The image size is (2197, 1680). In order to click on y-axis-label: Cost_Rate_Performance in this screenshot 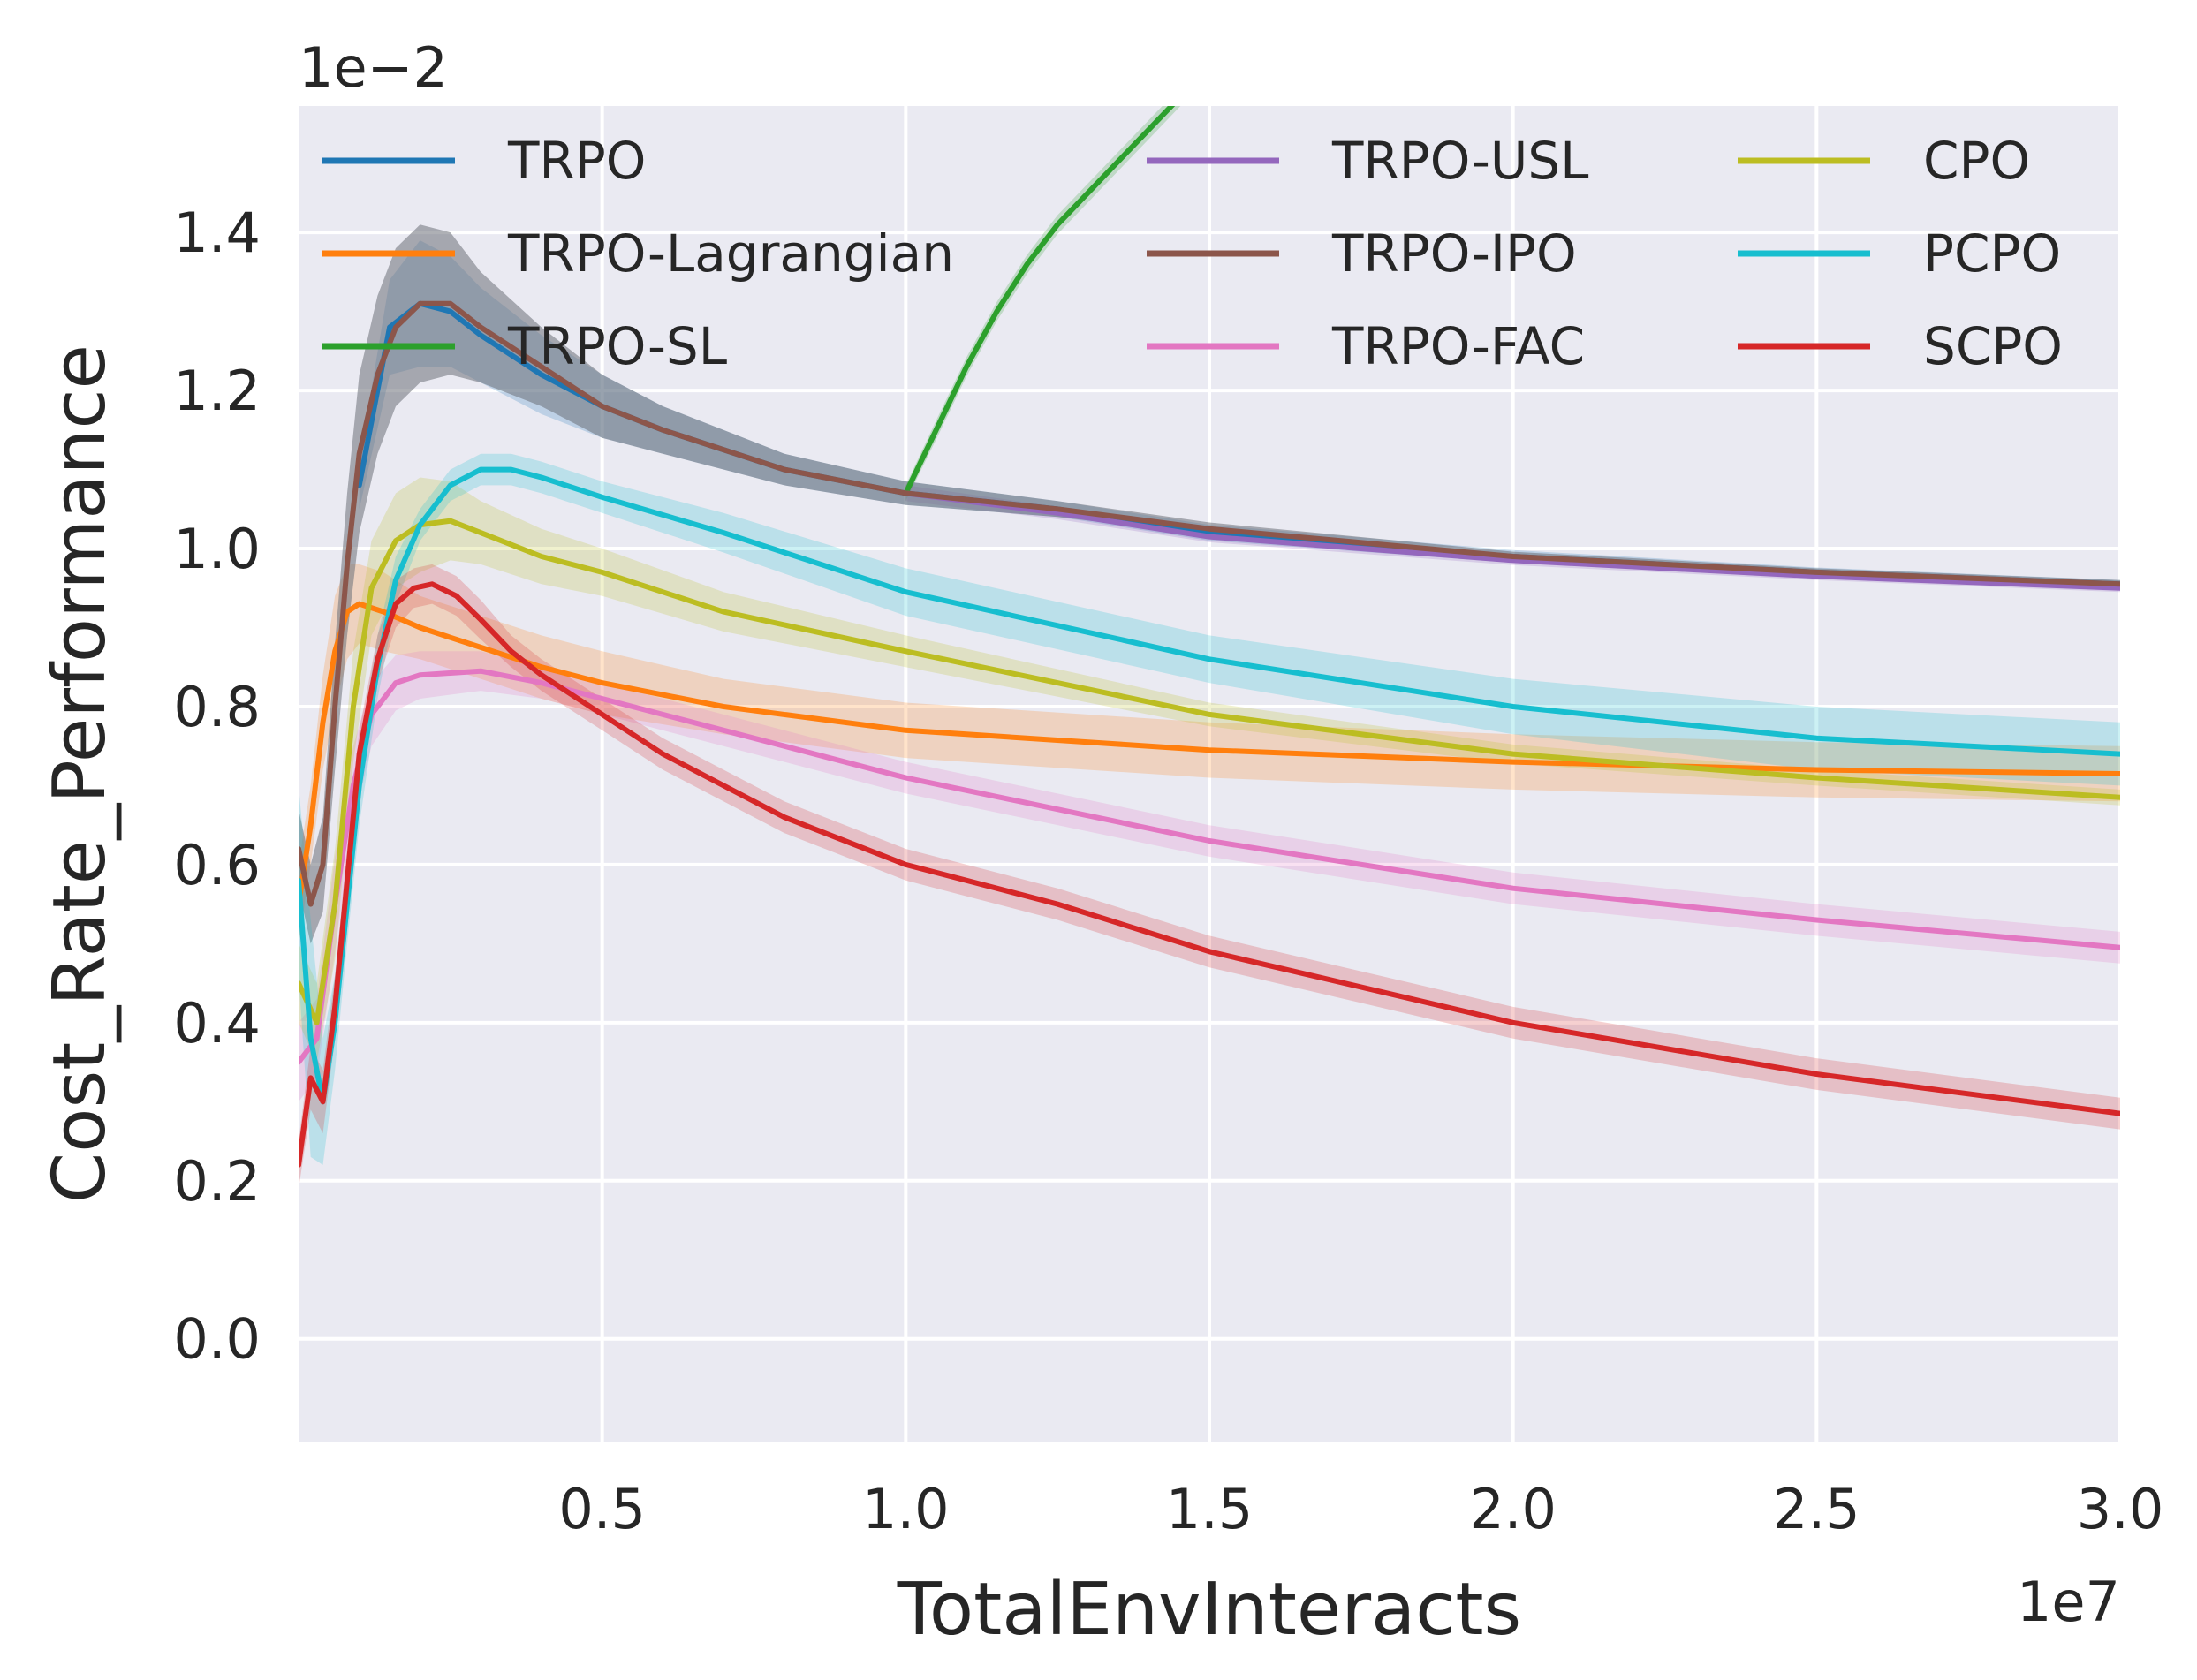, I will do `click(80, 773)`.